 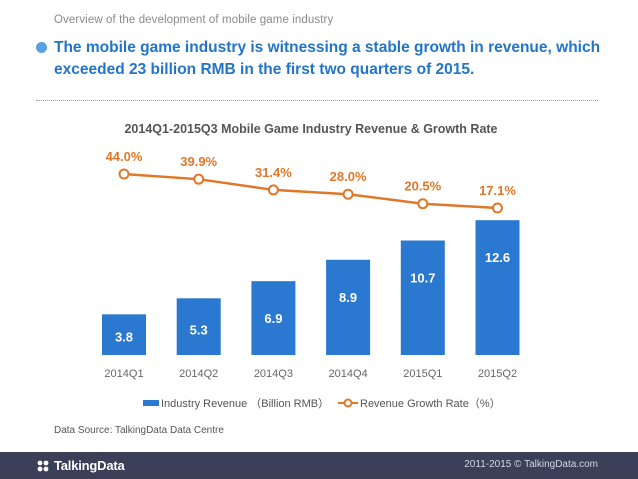 I want to click on line-series, so click(x=310, y=191).